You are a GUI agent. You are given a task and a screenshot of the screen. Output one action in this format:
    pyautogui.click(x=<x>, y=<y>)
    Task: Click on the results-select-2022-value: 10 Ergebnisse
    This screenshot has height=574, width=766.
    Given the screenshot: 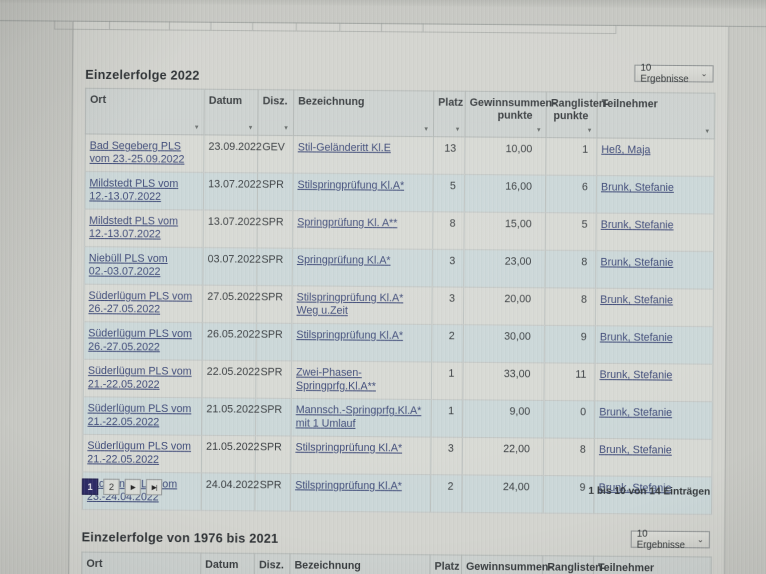 What is the action you would take?
    pyautogui.click(x=664, y=73)
    